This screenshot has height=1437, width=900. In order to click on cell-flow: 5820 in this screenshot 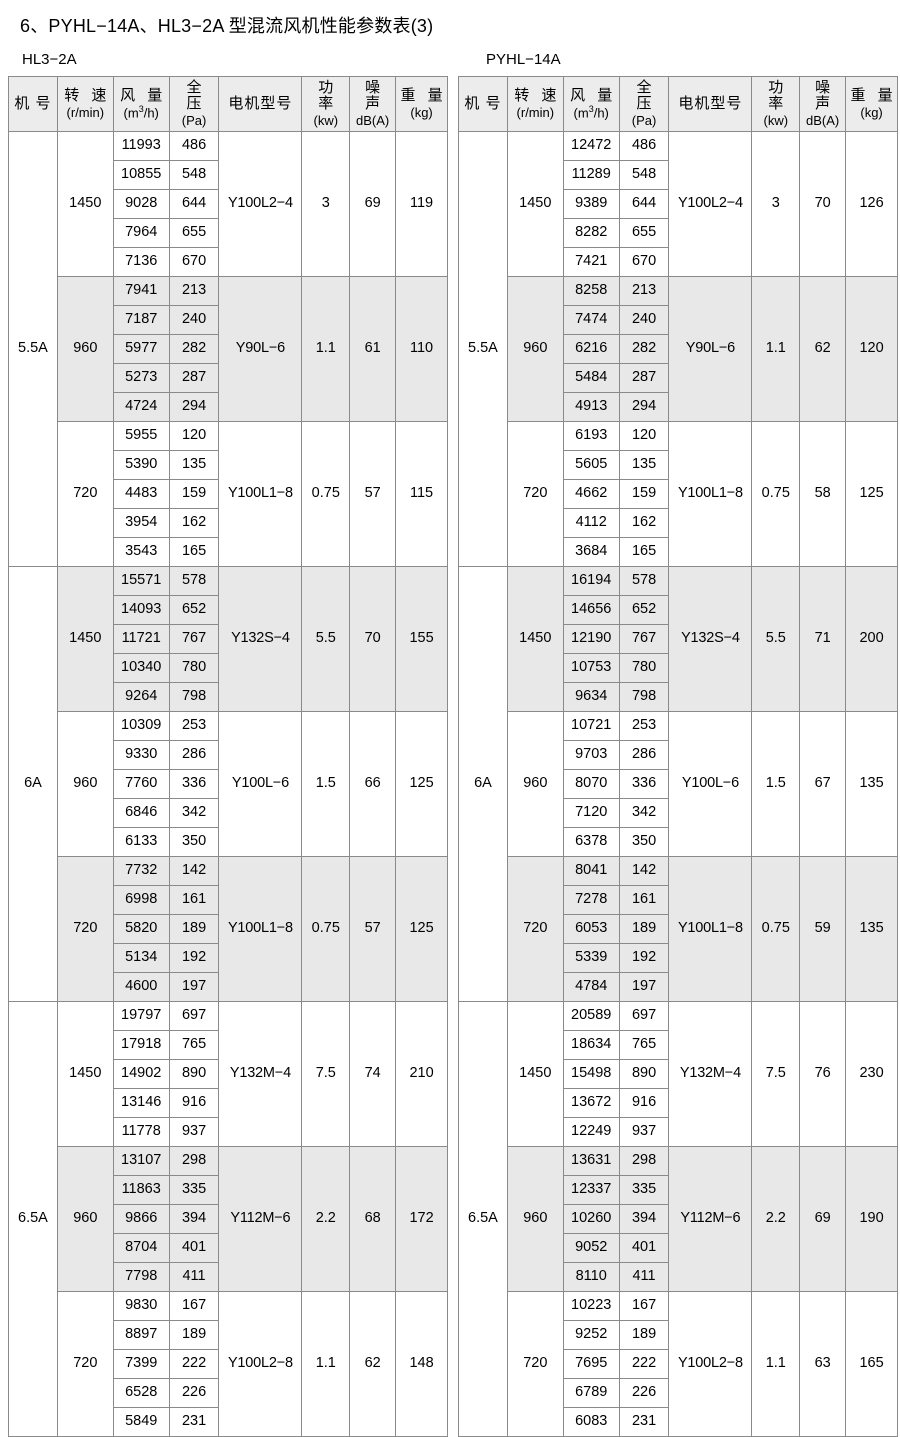, I will do `click(141, 929)`.